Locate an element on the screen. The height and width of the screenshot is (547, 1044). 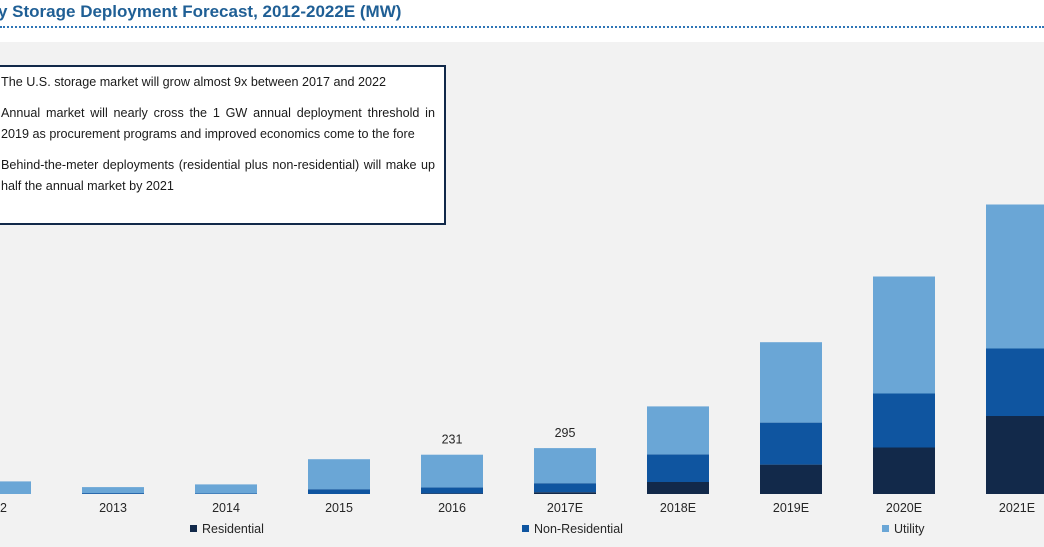
bar-segment-non-residential-2014 is located at coordinates (226, 493).